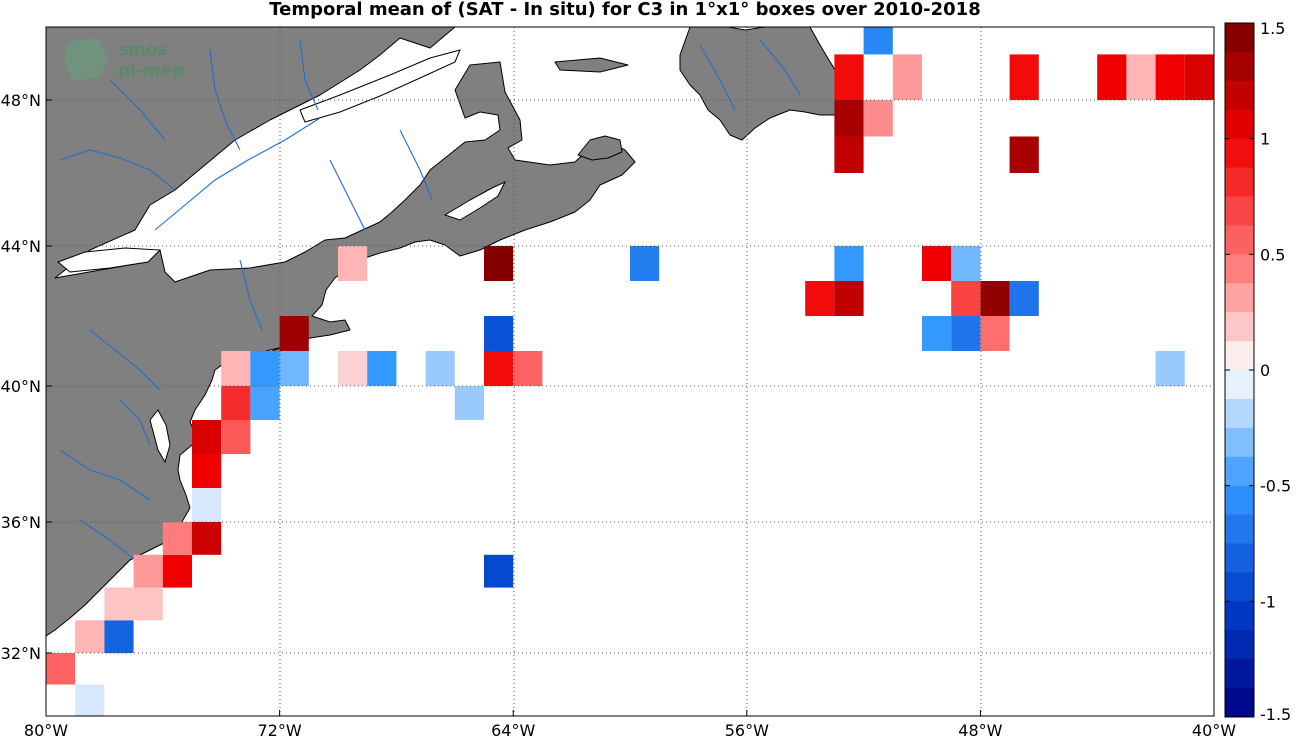 The image size is (1297, 738). What do you see at coordinates (1258, 371) in the screenshot?
I see `colorbar-ticks: 1.5 1 0.5 0 -0.5 -1 -1.5` at bounding box center [1258, 371].